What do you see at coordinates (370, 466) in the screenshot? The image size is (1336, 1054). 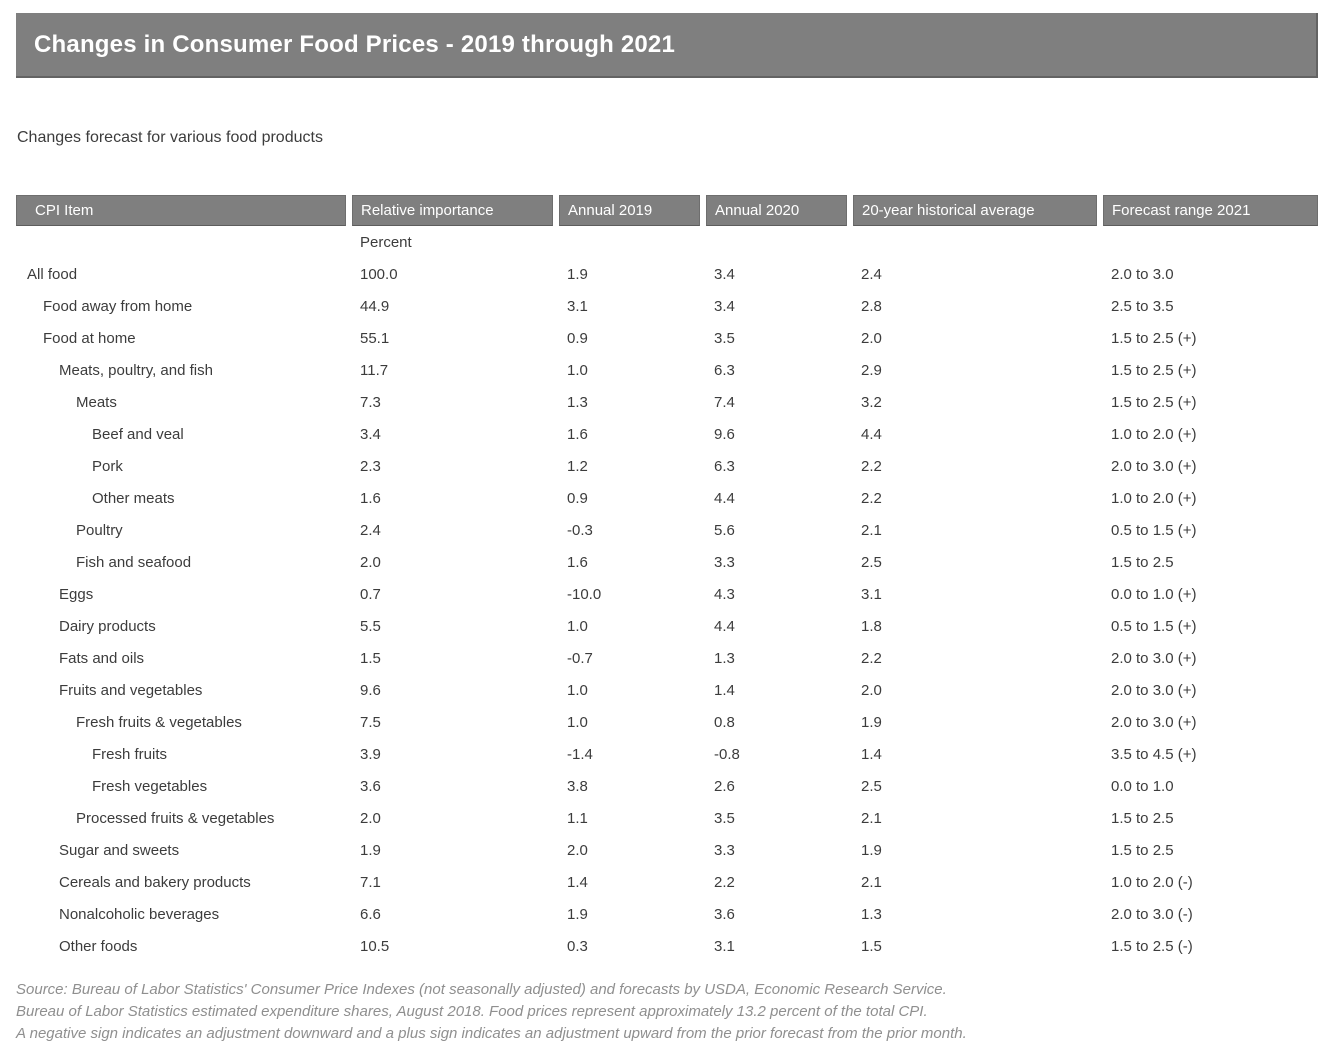 I see `relative-importance-value: 2.3` at bounding box center [370, 466].